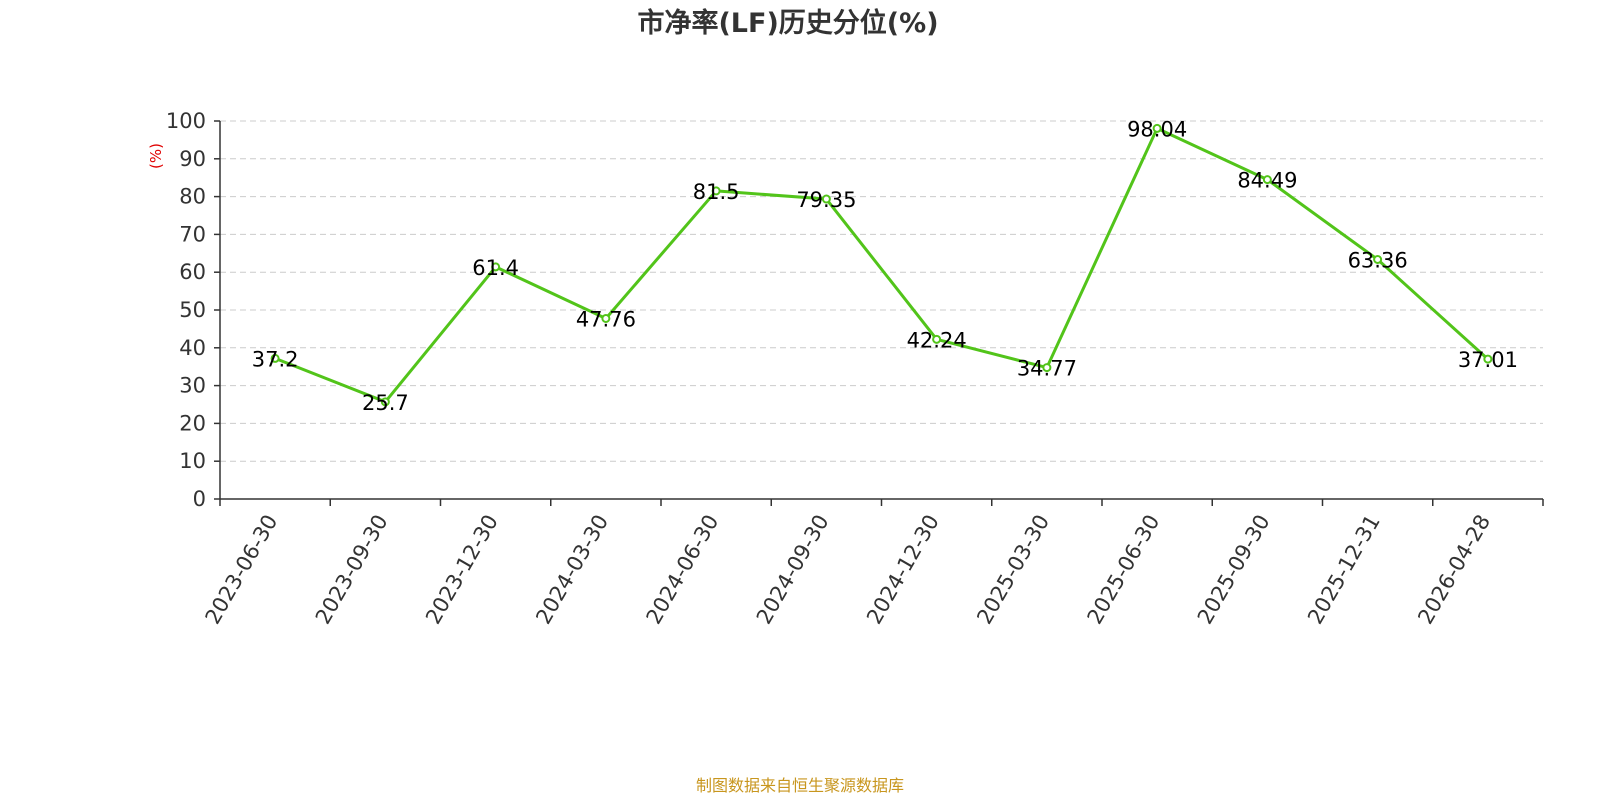 This screenshot has height=800, width=1600. What do you see at coordinates (1124, 570) in the screenshot?
I see `x-tick-label: 2025-06-30` at bounding box center [1124, 570].